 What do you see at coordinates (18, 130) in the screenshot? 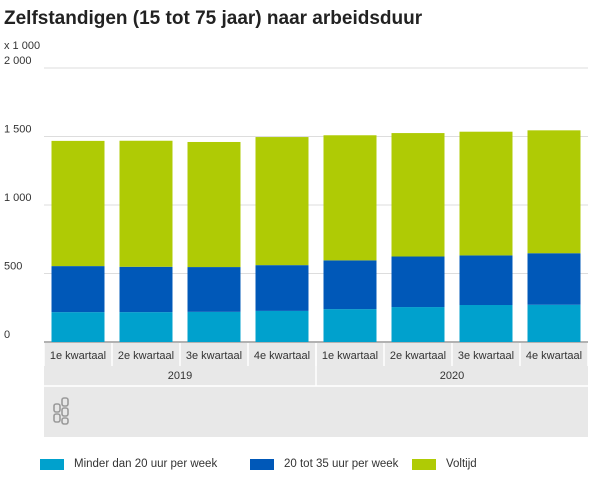
I see `y-tick-label: 1 500` at bounding box center [18, 130].